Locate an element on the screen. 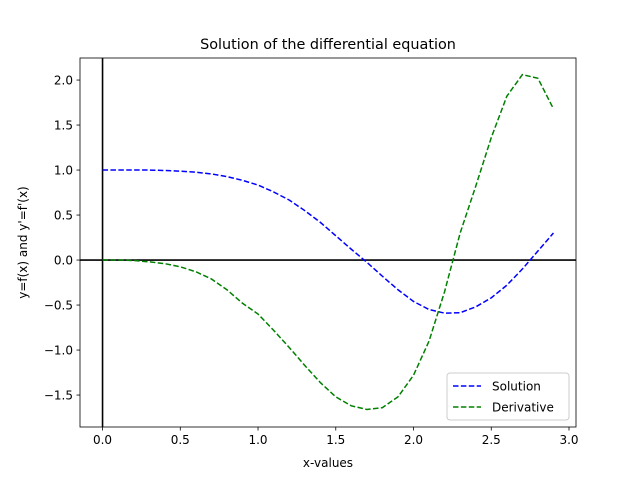  y-axis-label: y=f(x) and y'=f'(x) is located at coordinates (23, 242).